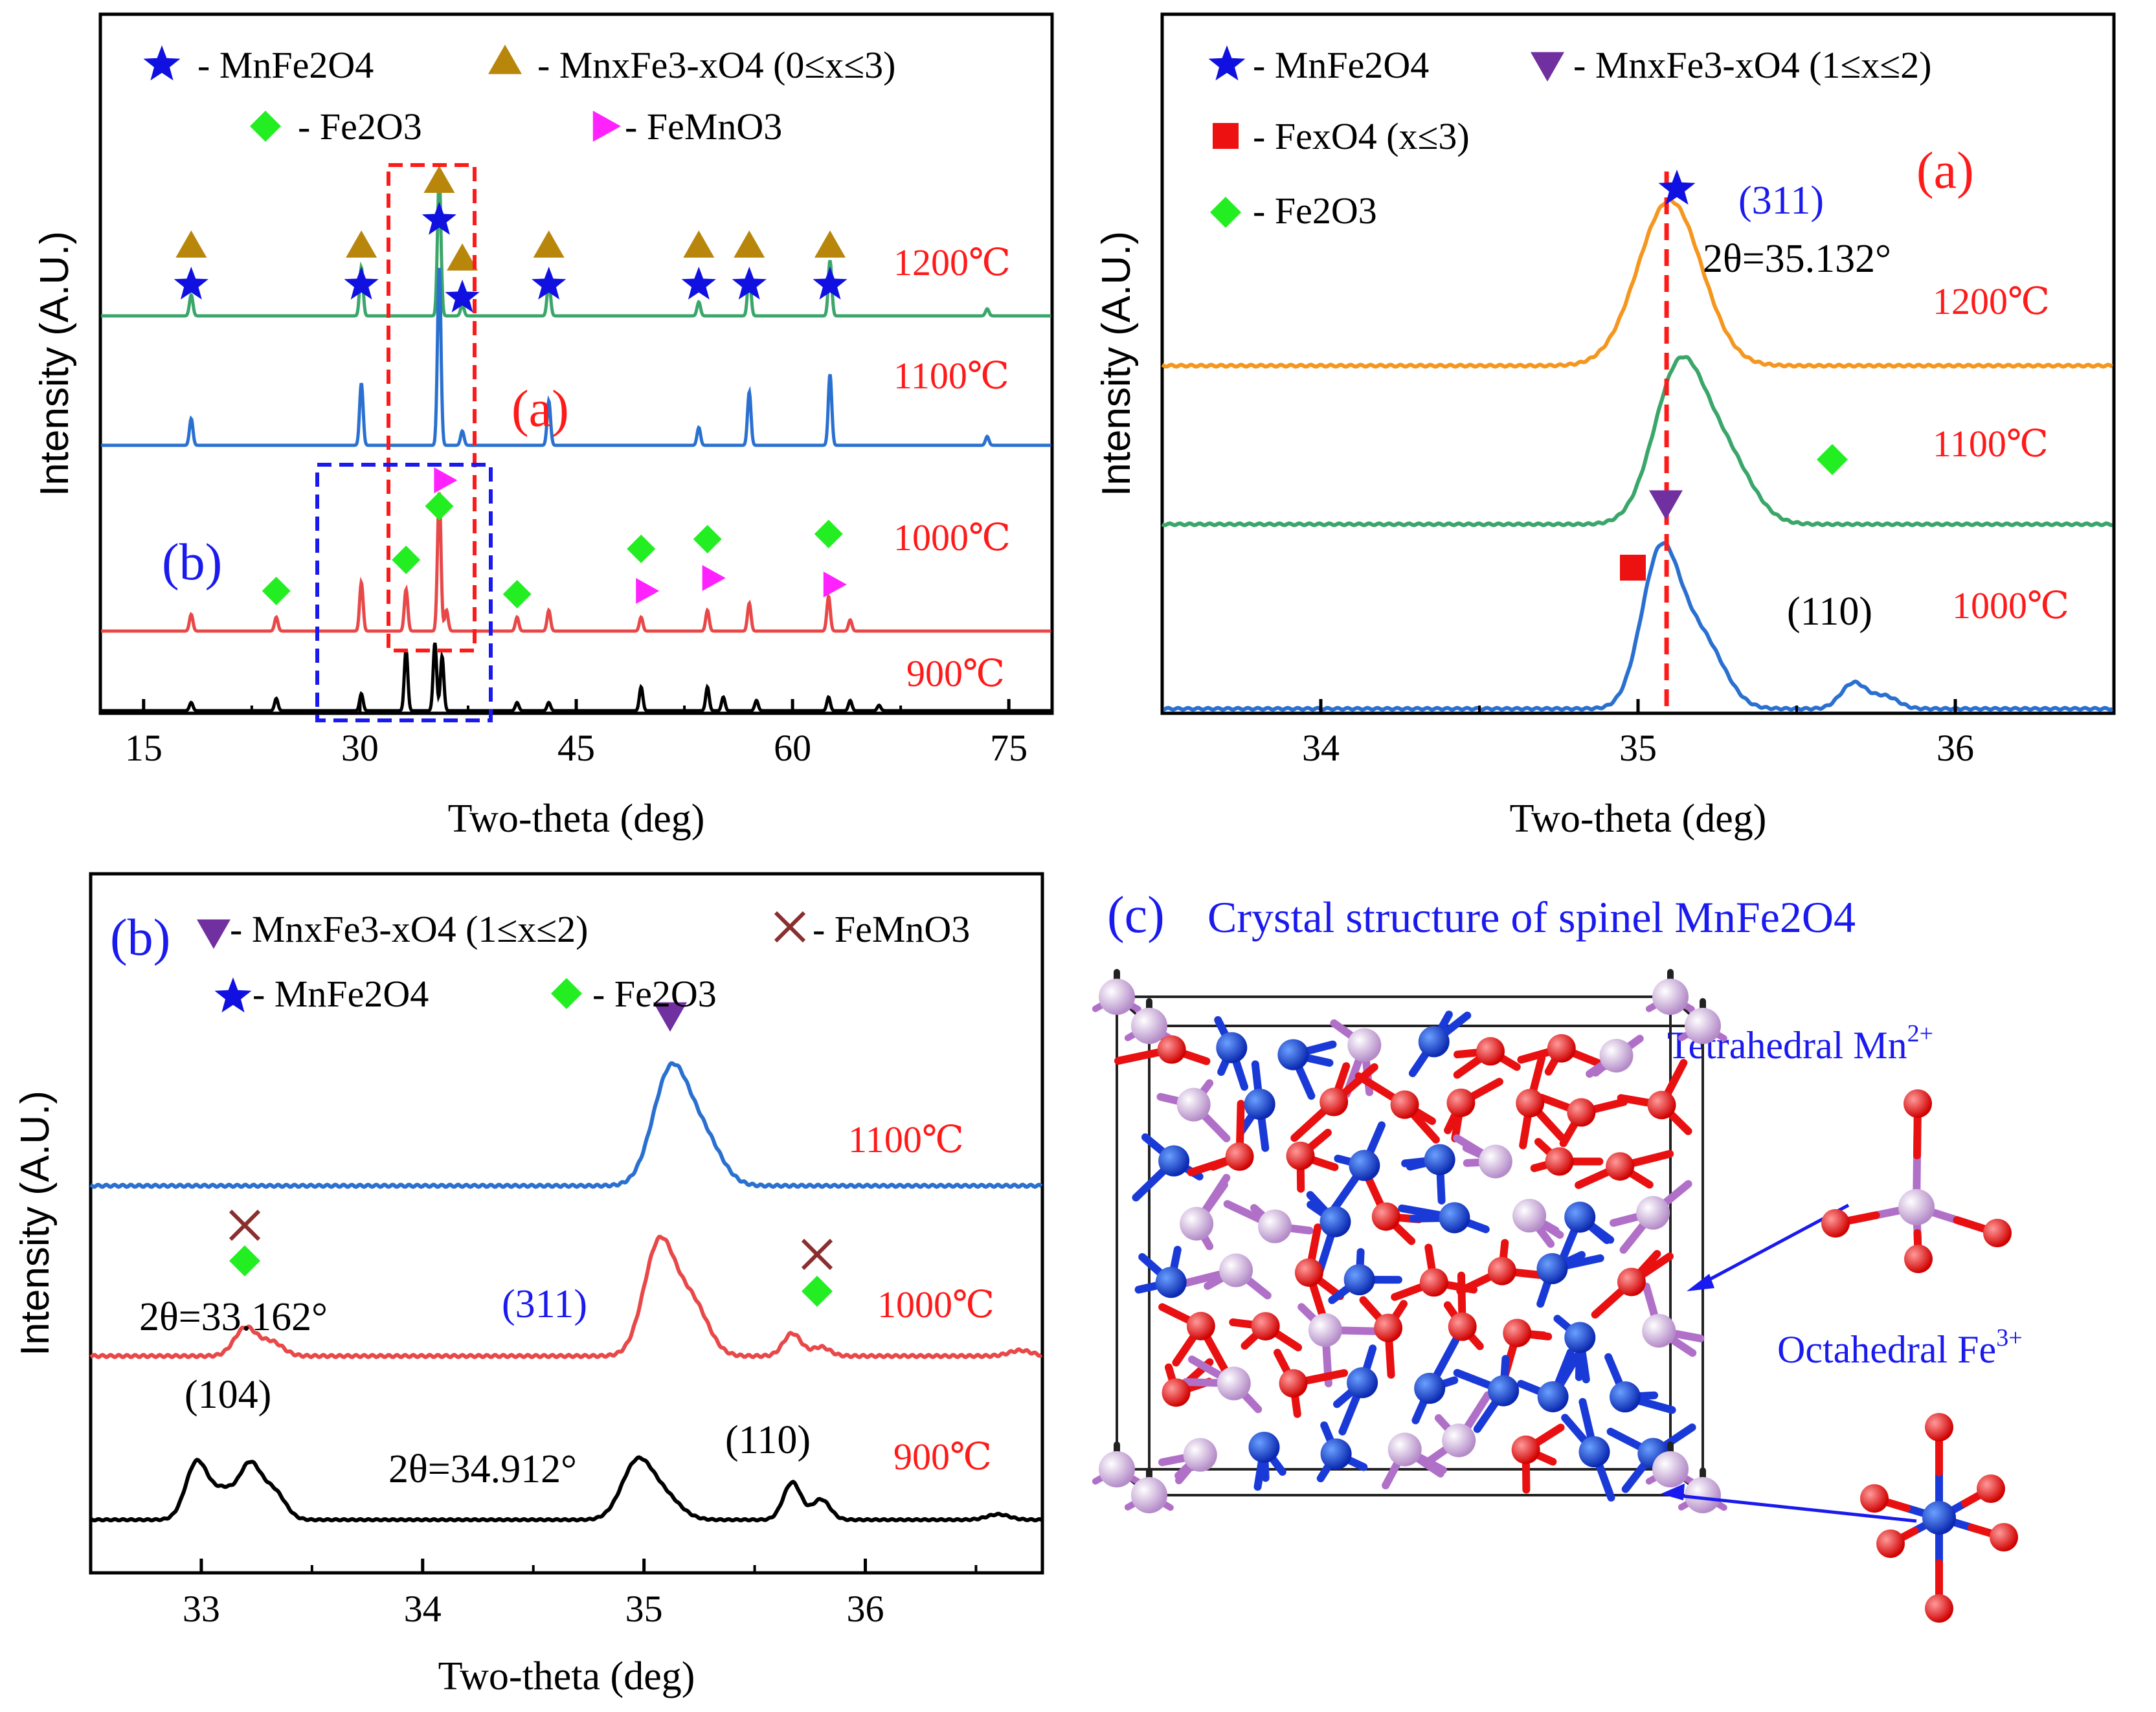 This screenshot has height=1712, width=2156. I want to click on b-two-theta-1-label: 2θ=33.162°, so click(233, 1317).